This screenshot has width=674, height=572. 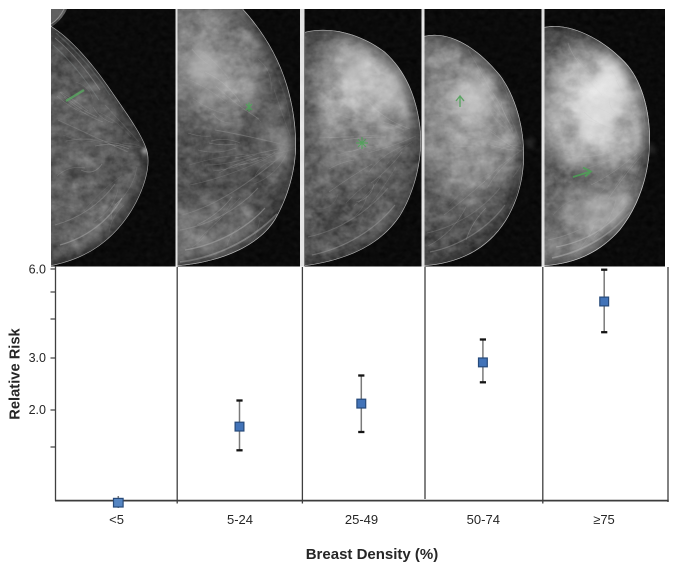 What do you see at coordinates (37, 358) in the screenshot?
I see `svg-text: 3.0` at bounding box center [37, 358].